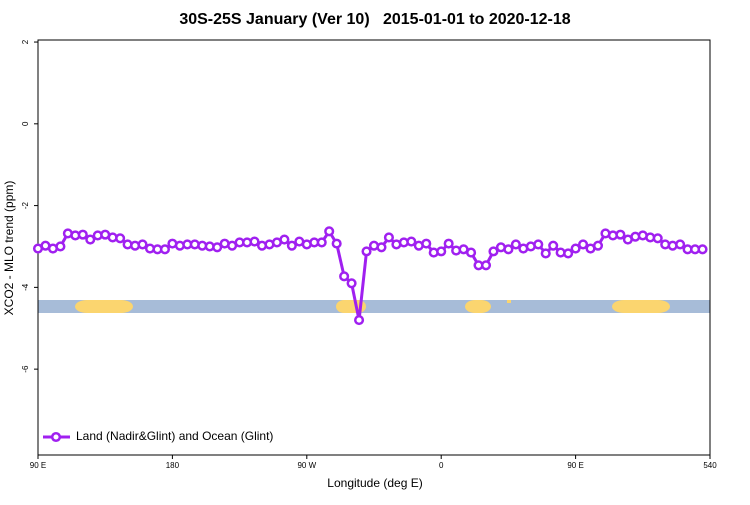 This screenshot has height=505, width=750. What do you see at coordinates (374, 483) in the screenshot?
I see `x-axis-label: Longitude (deg E)` at bounding box center [374, 483].